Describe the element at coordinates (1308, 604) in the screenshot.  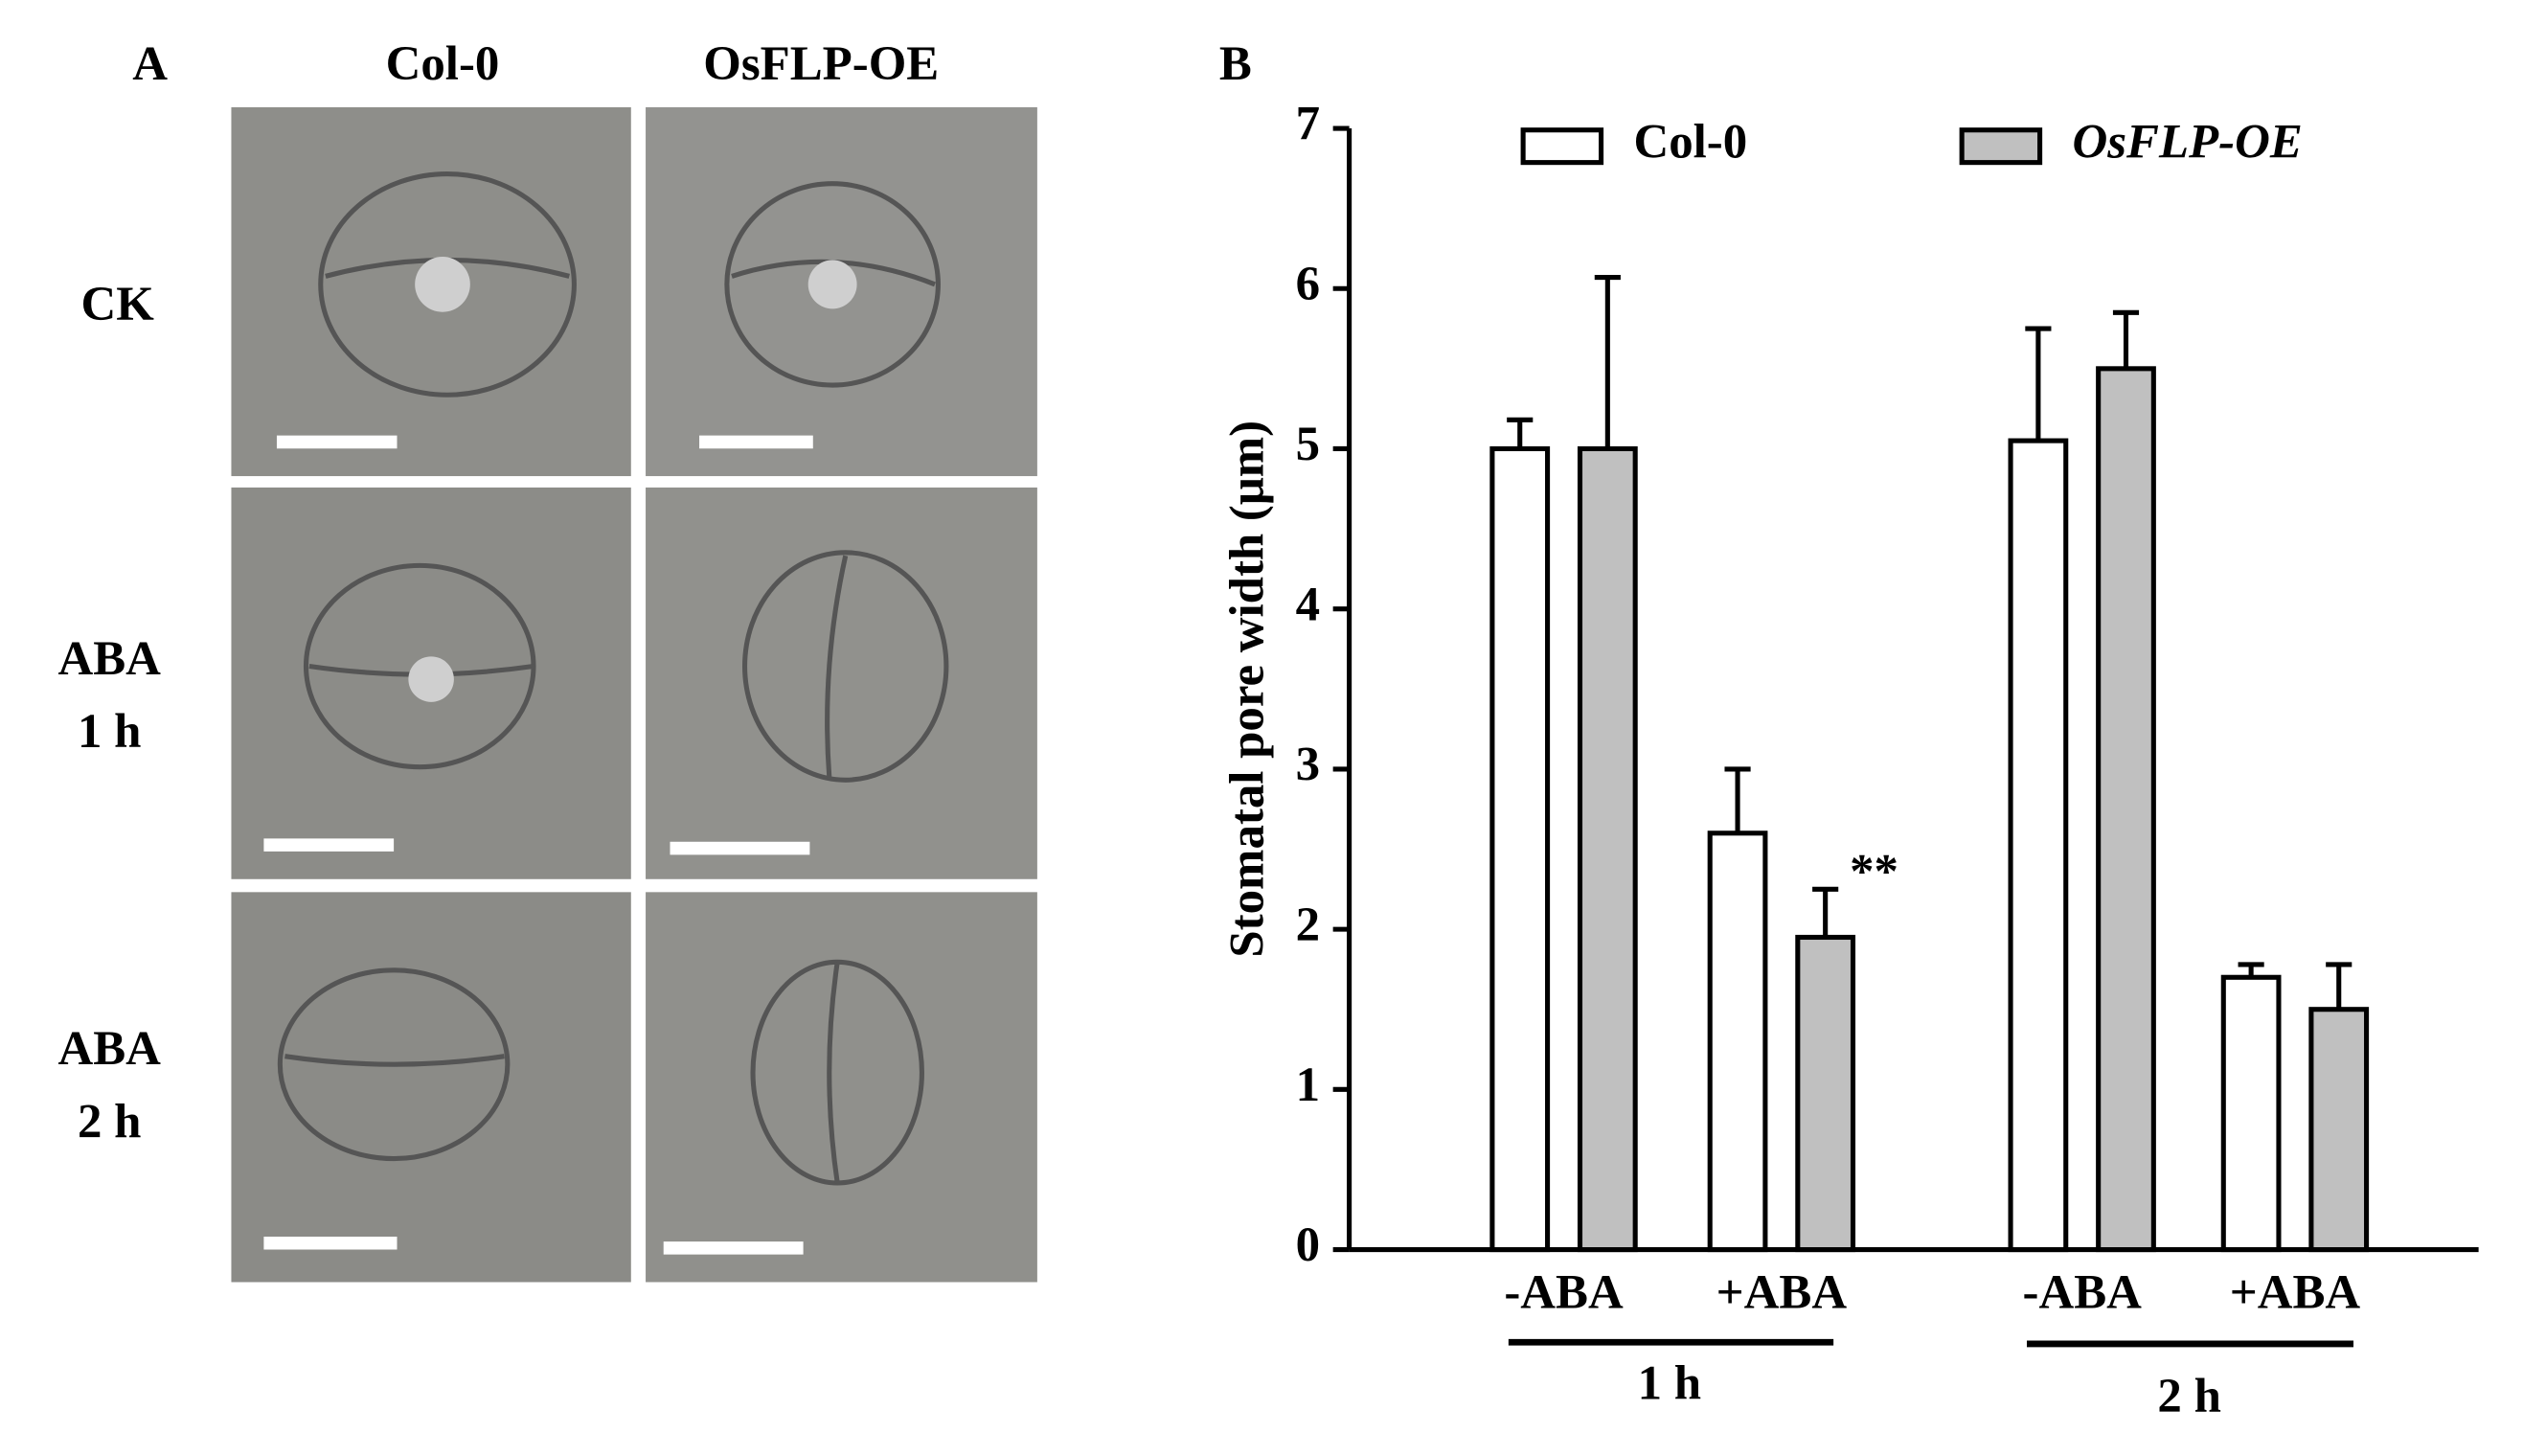
I see `y-tick-label: 4` at that location.